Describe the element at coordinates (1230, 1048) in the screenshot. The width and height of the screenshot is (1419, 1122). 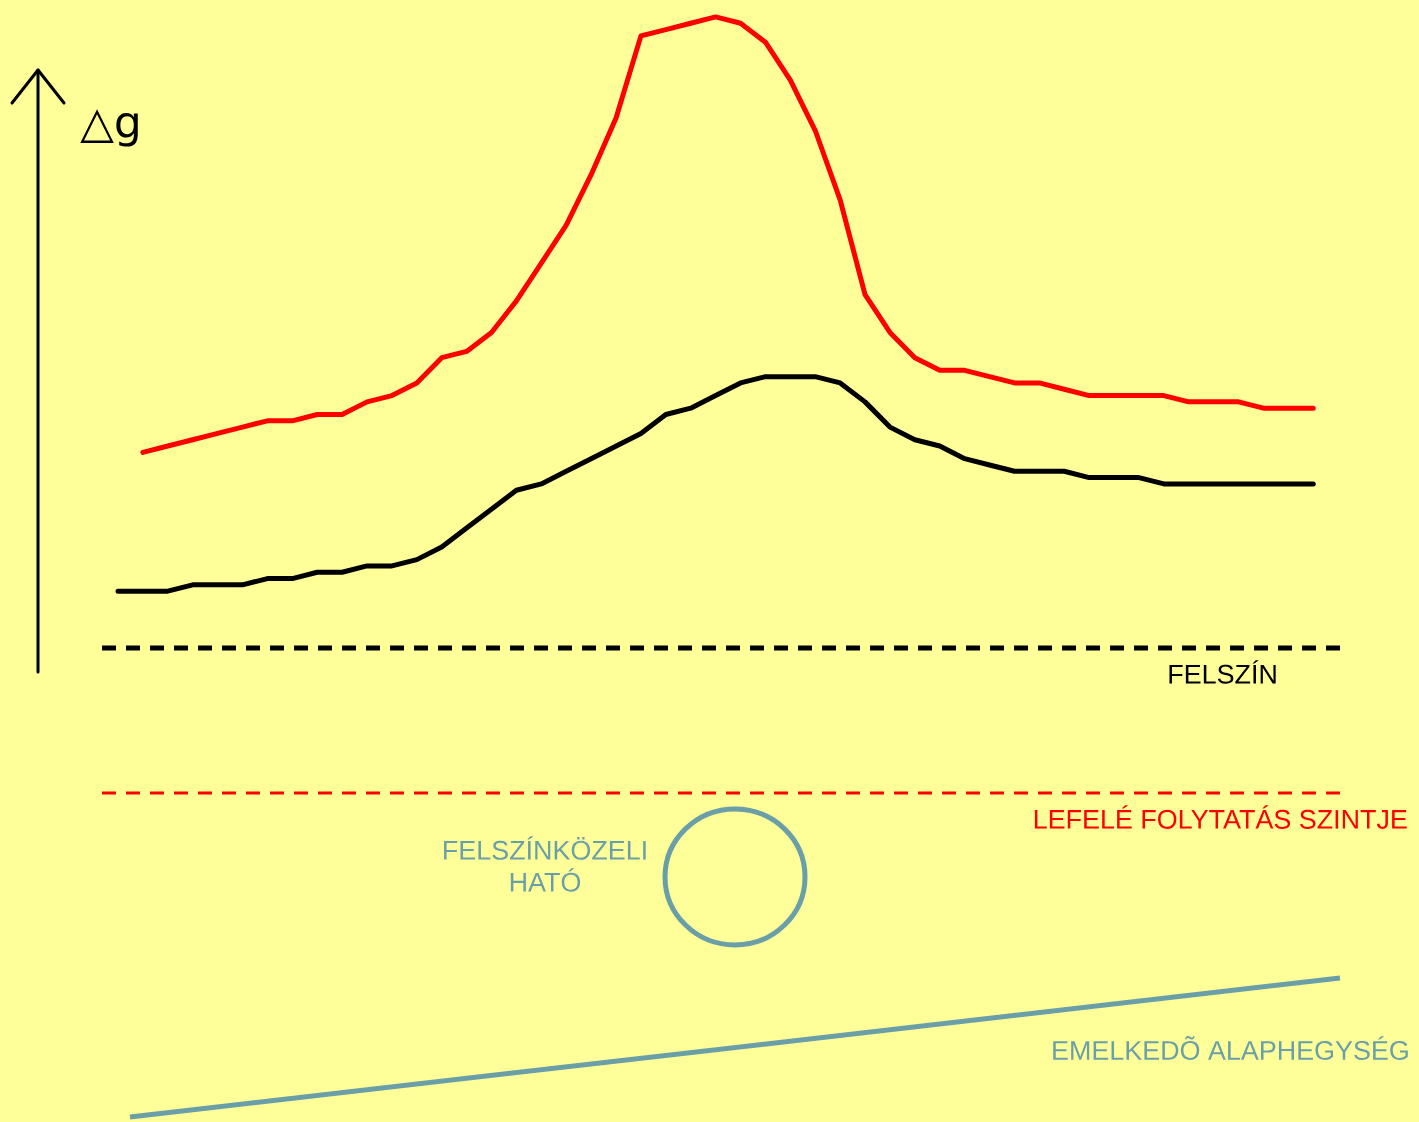
I see `text: EMELKEDÕ ALAPHEGYSÉG` at that location.